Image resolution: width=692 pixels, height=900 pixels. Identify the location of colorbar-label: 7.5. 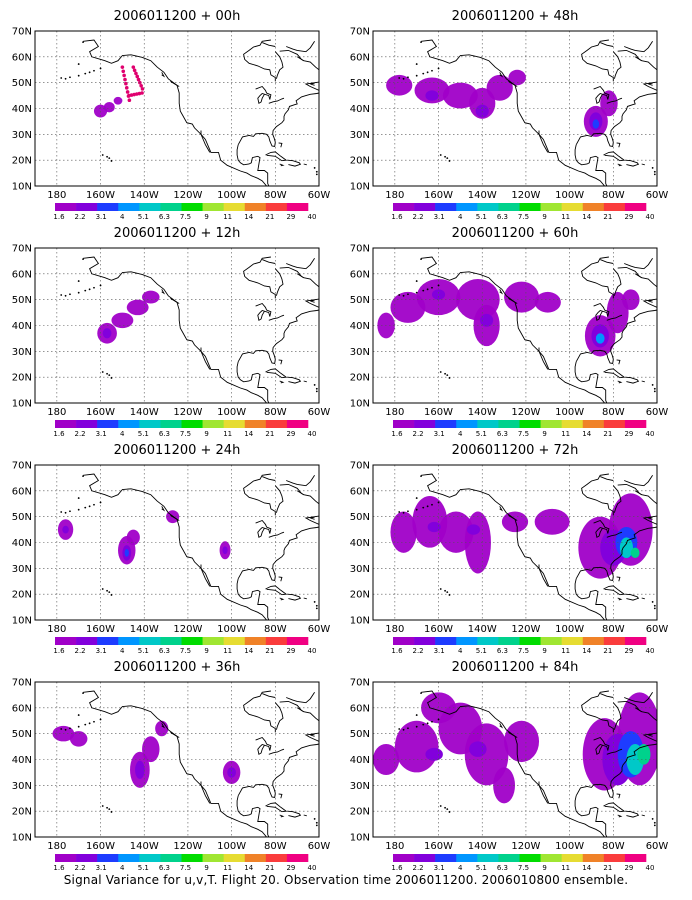
(185, 217).